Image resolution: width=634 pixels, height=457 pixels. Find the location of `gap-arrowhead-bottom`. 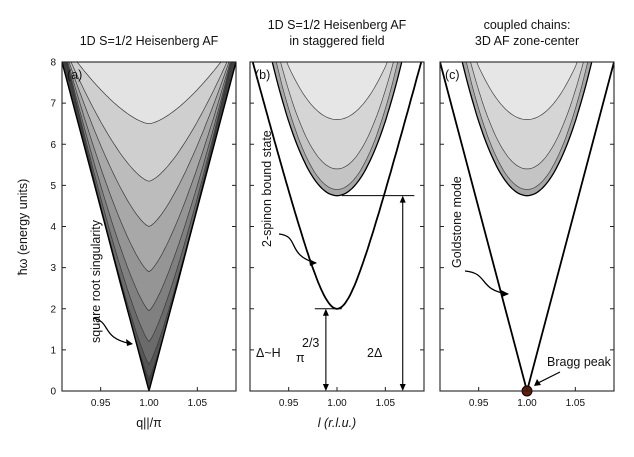

gap-arrowhead-bottom is located at coordinates (325, 387).